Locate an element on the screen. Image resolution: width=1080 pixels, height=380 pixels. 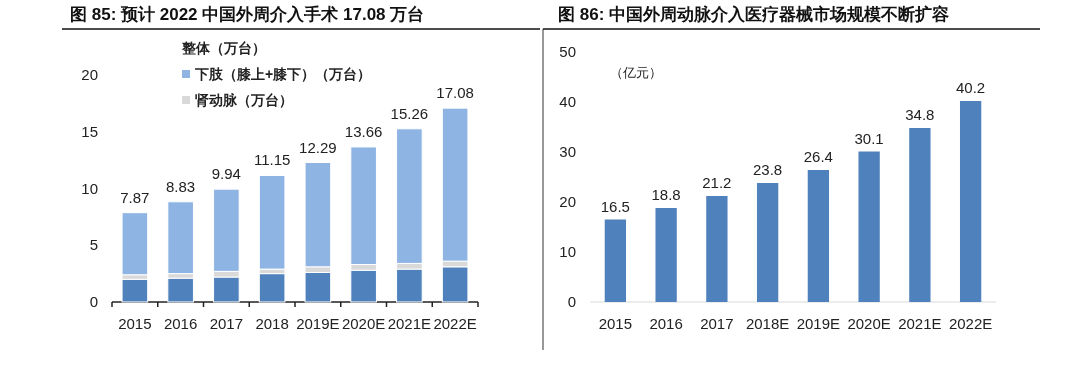
data-label: 18.8 is located at coordinates (666, 194).